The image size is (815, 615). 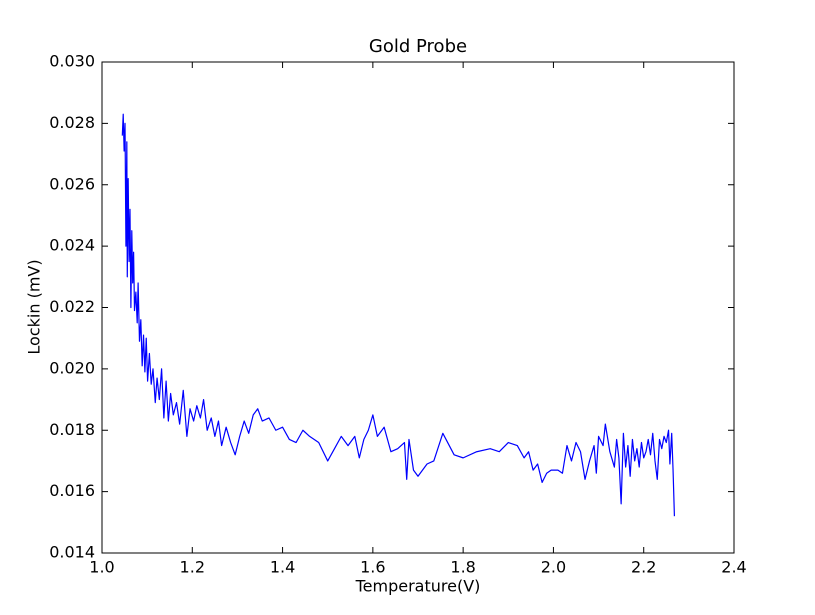 I want to click on x-tick-label: 1.8, so click(x=462, y=567).